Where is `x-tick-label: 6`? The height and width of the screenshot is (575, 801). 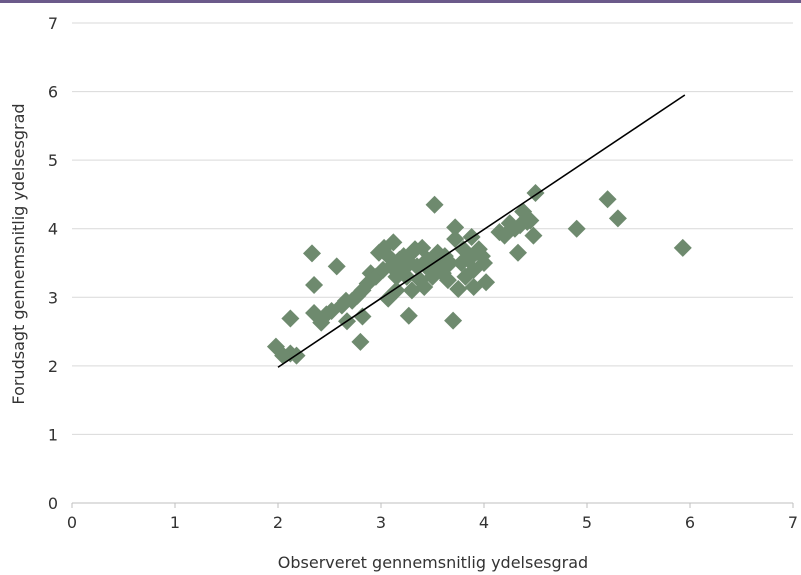 x-tick-label: 6 is located at coordinates (690, 522).